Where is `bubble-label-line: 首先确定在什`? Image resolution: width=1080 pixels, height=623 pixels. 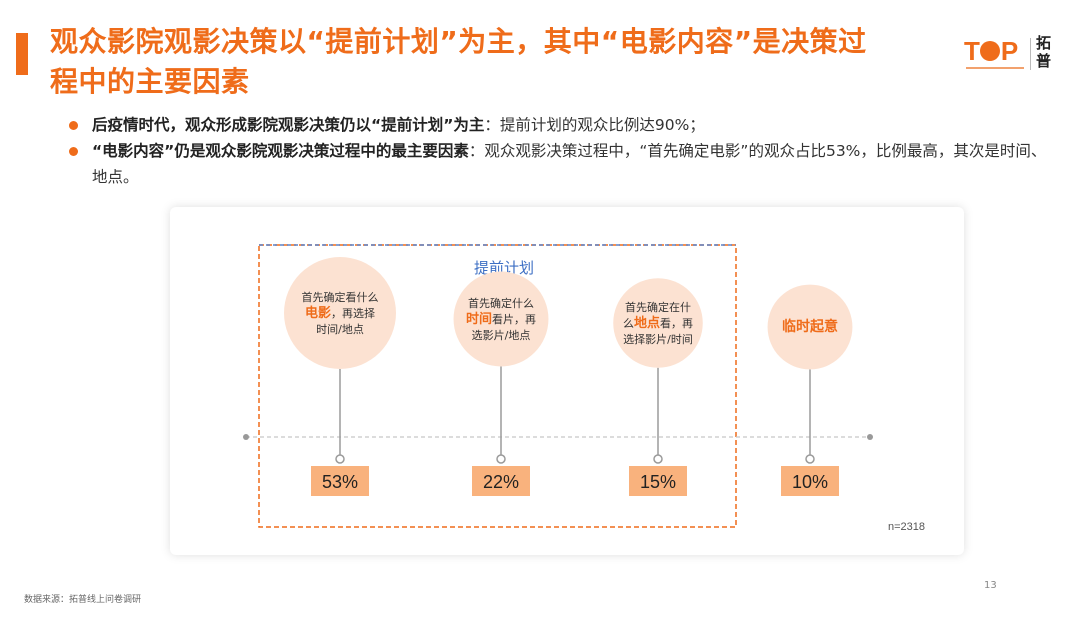
bubble-label-line: 首先确定在什 is located at coordinates (658, 307).